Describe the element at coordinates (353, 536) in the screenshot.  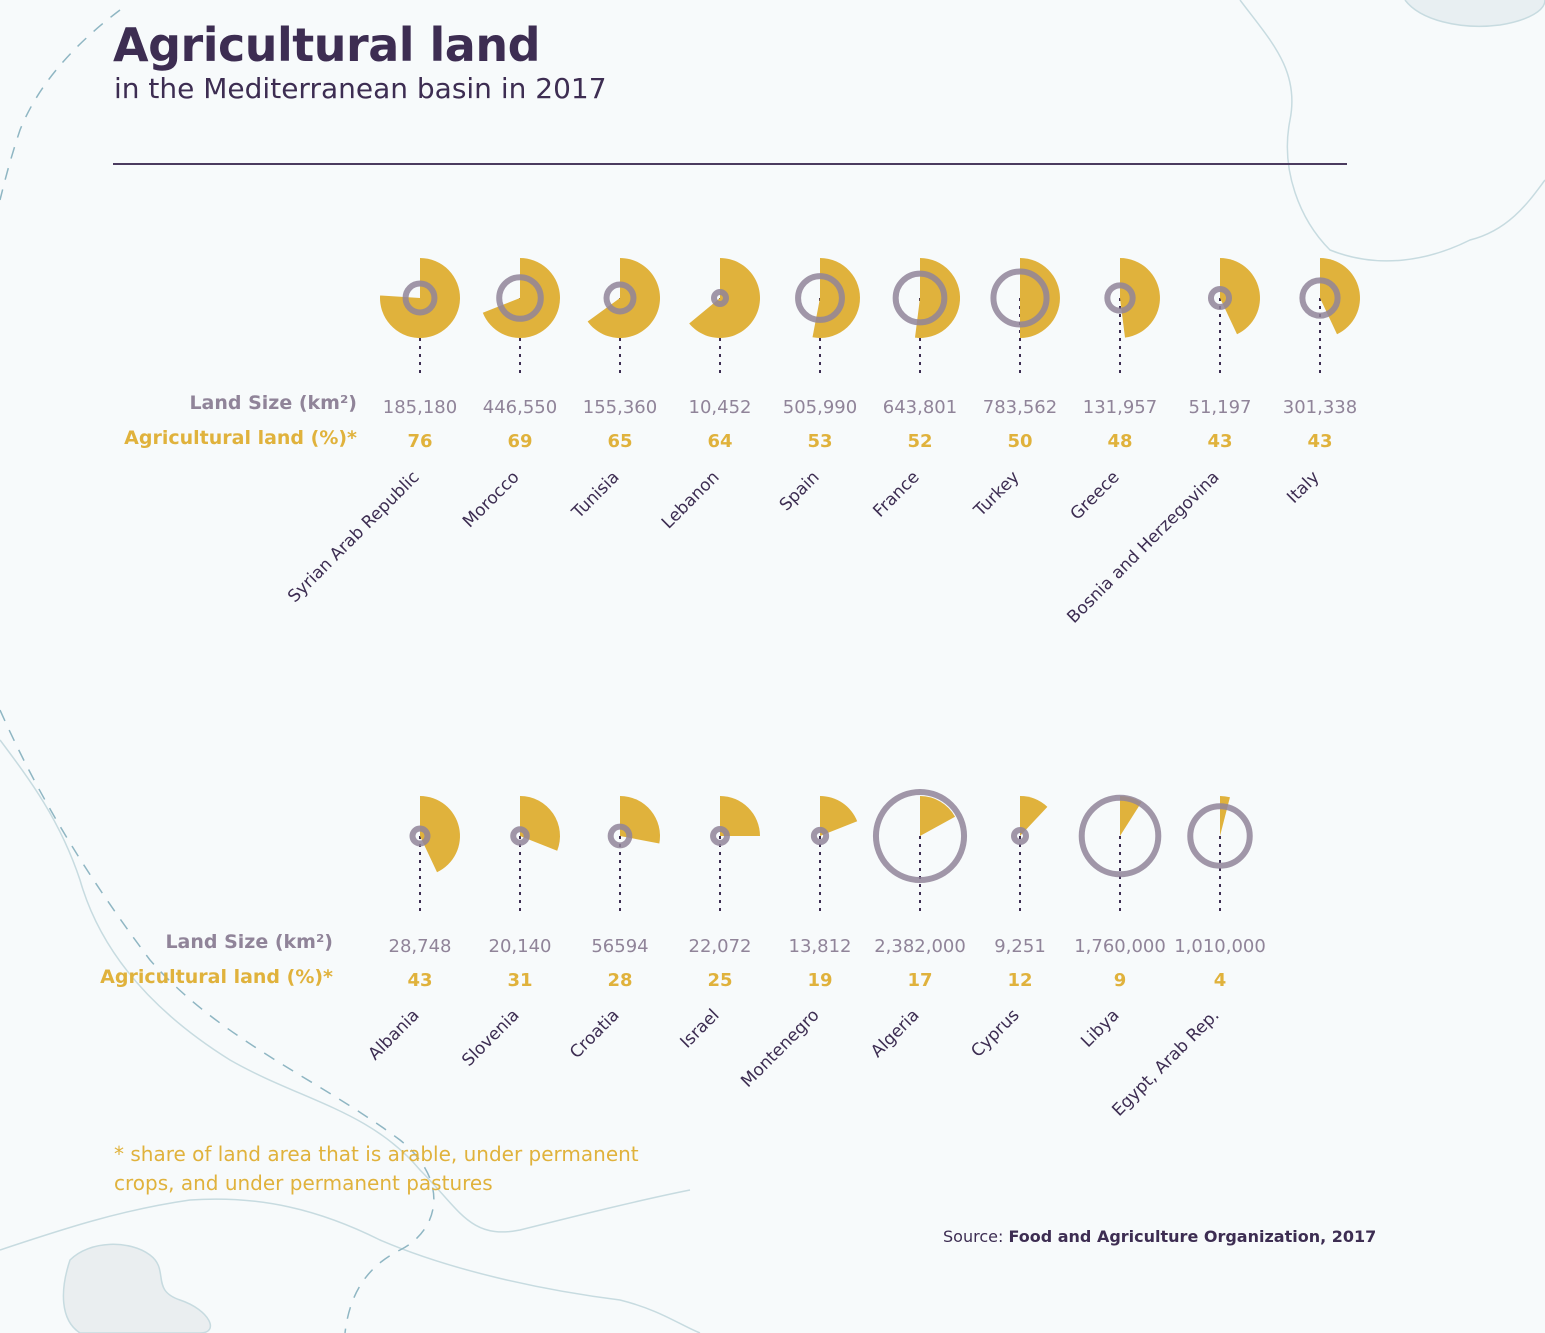
I see `country-name: Syrian Arab Republic` at that location.